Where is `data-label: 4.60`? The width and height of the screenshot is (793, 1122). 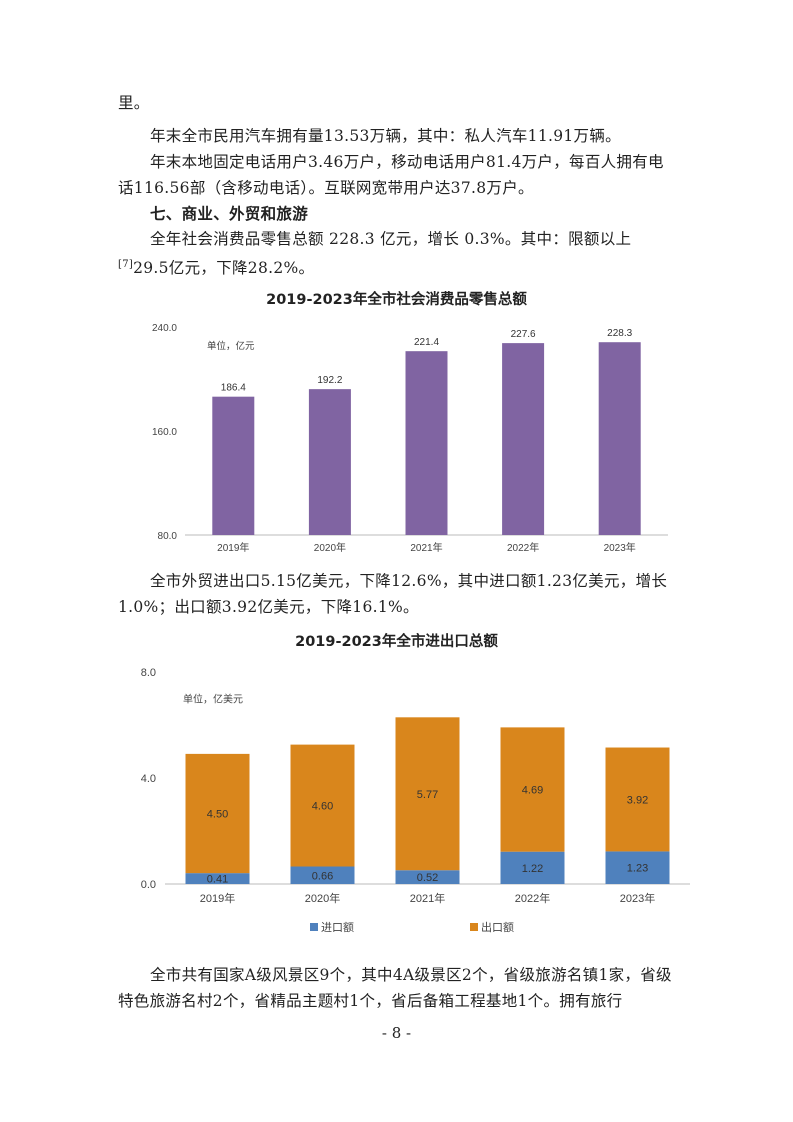 data-label: 4.60 is located at coordinates (322, 807).